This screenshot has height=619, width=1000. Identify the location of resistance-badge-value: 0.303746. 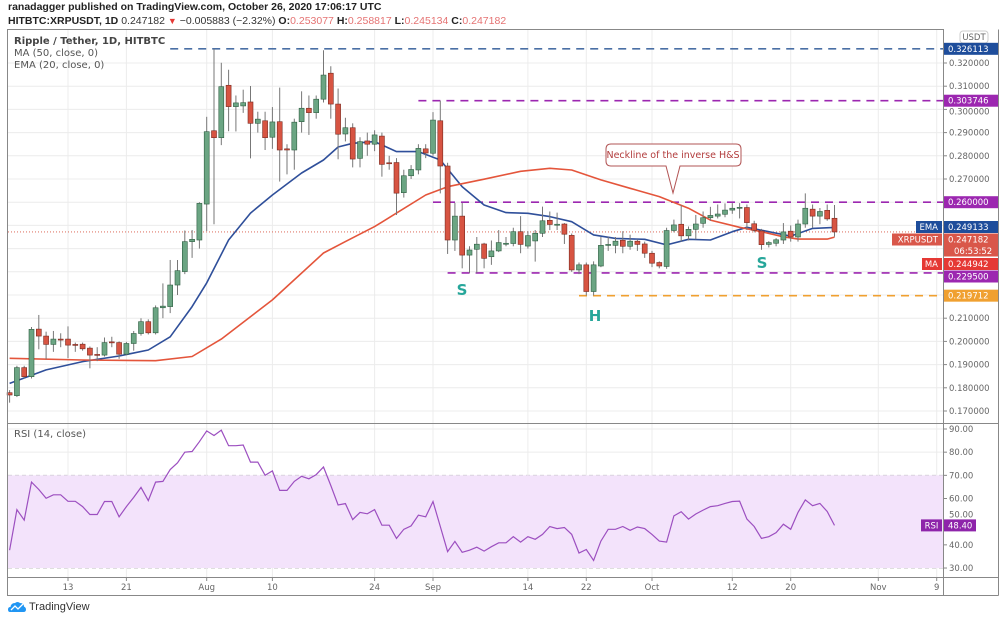
(968, 102).